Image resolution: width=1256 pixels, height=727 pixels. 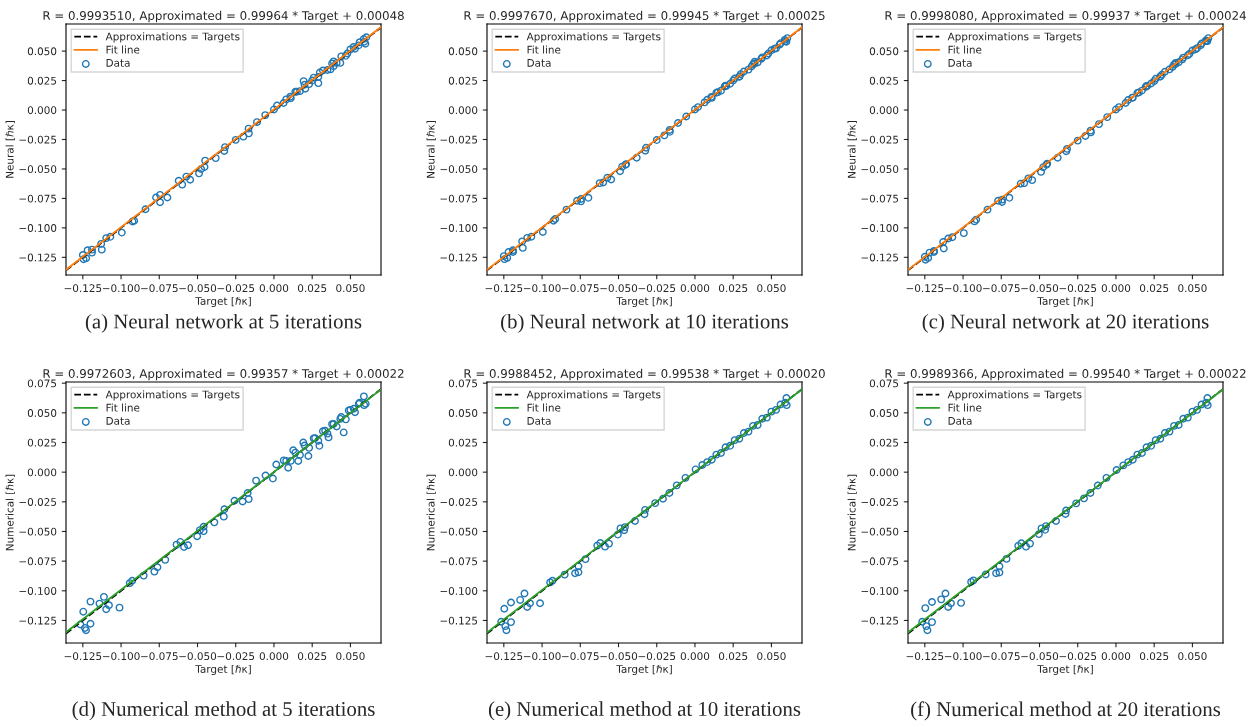 I want to click on chart-title: R = 0.9993510, Approximated = 0.99964 * Target + 0.00048, so click(x=223, y=16).